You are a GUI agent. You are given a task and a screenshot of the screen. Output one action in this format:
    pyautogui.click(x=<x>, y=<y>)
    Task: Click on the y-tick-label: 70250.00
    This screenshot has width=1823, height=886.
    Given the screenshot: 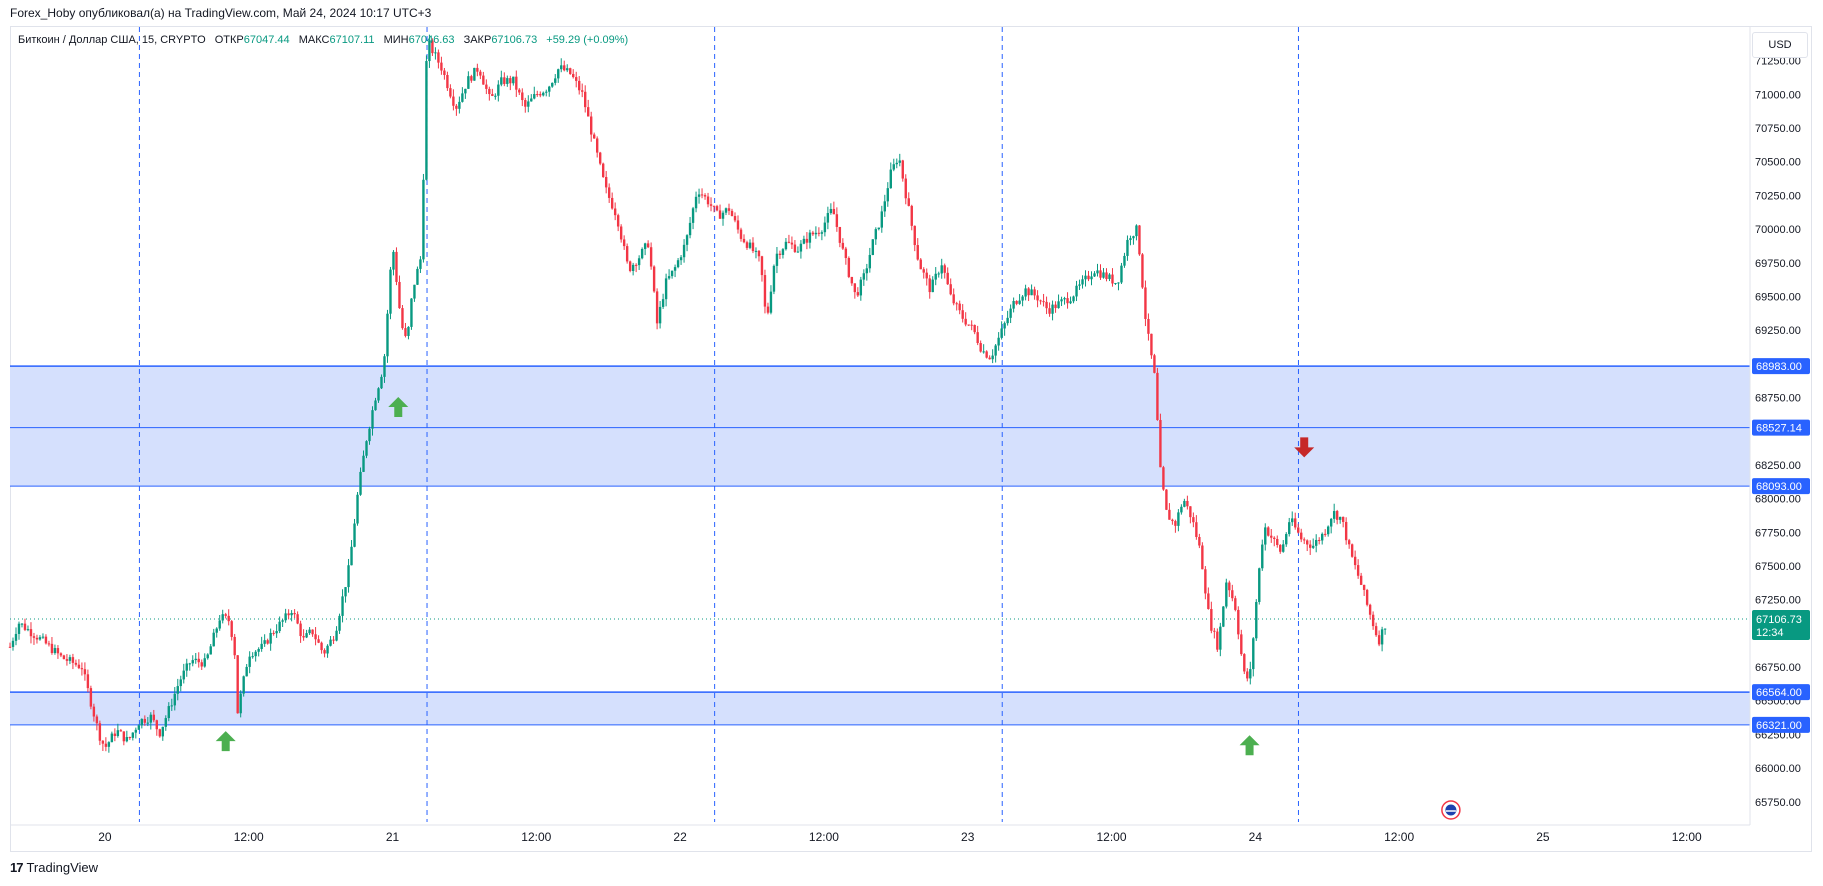 What is the action you would take?
    pyautogui.click(x=1778, y=196)
    